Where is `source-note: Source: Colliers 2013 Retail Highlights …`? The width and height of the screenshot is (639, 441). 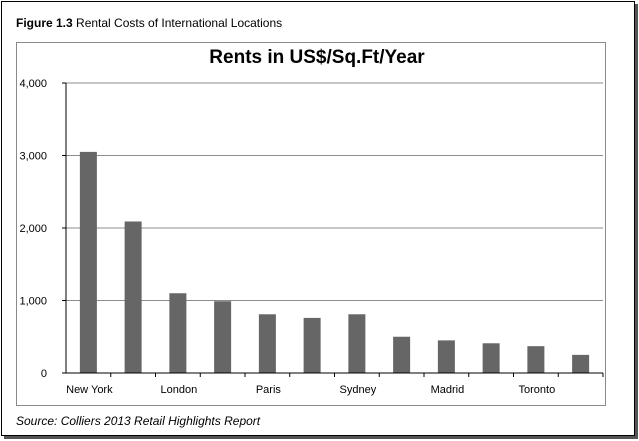
source-note: Source: Colliers 2013 Retail Highlights … is located at coordinates (138, 421).